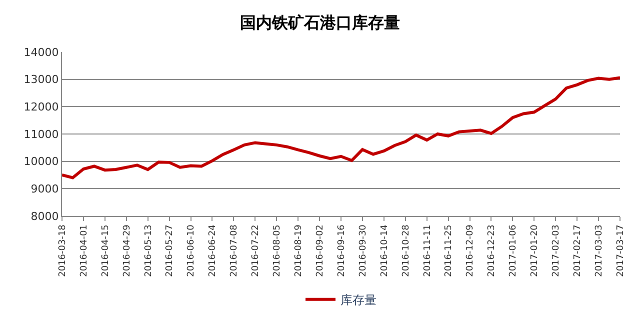  Describe the element at coordinates (599, 250) in the screenshot. I see `x-tick-label: 2017-03-03` at that location.